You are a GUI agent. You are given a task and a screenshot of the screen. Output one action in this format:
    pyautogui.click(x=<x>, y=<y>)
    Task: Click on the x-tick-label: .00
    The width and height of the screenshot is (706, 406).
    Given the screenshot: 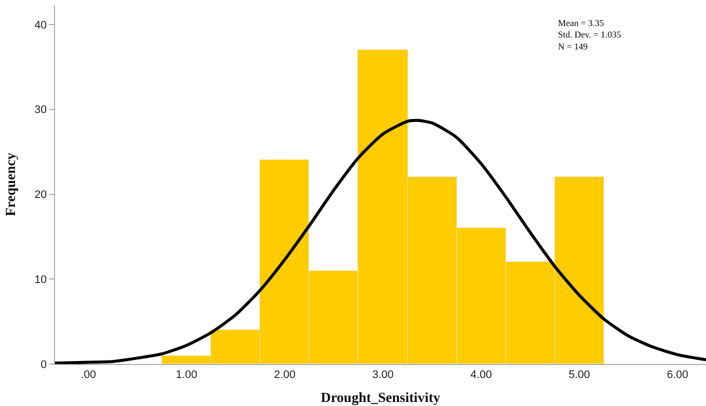 What is the action you would take?
    pyautogui.click(x=88, y=375)
    